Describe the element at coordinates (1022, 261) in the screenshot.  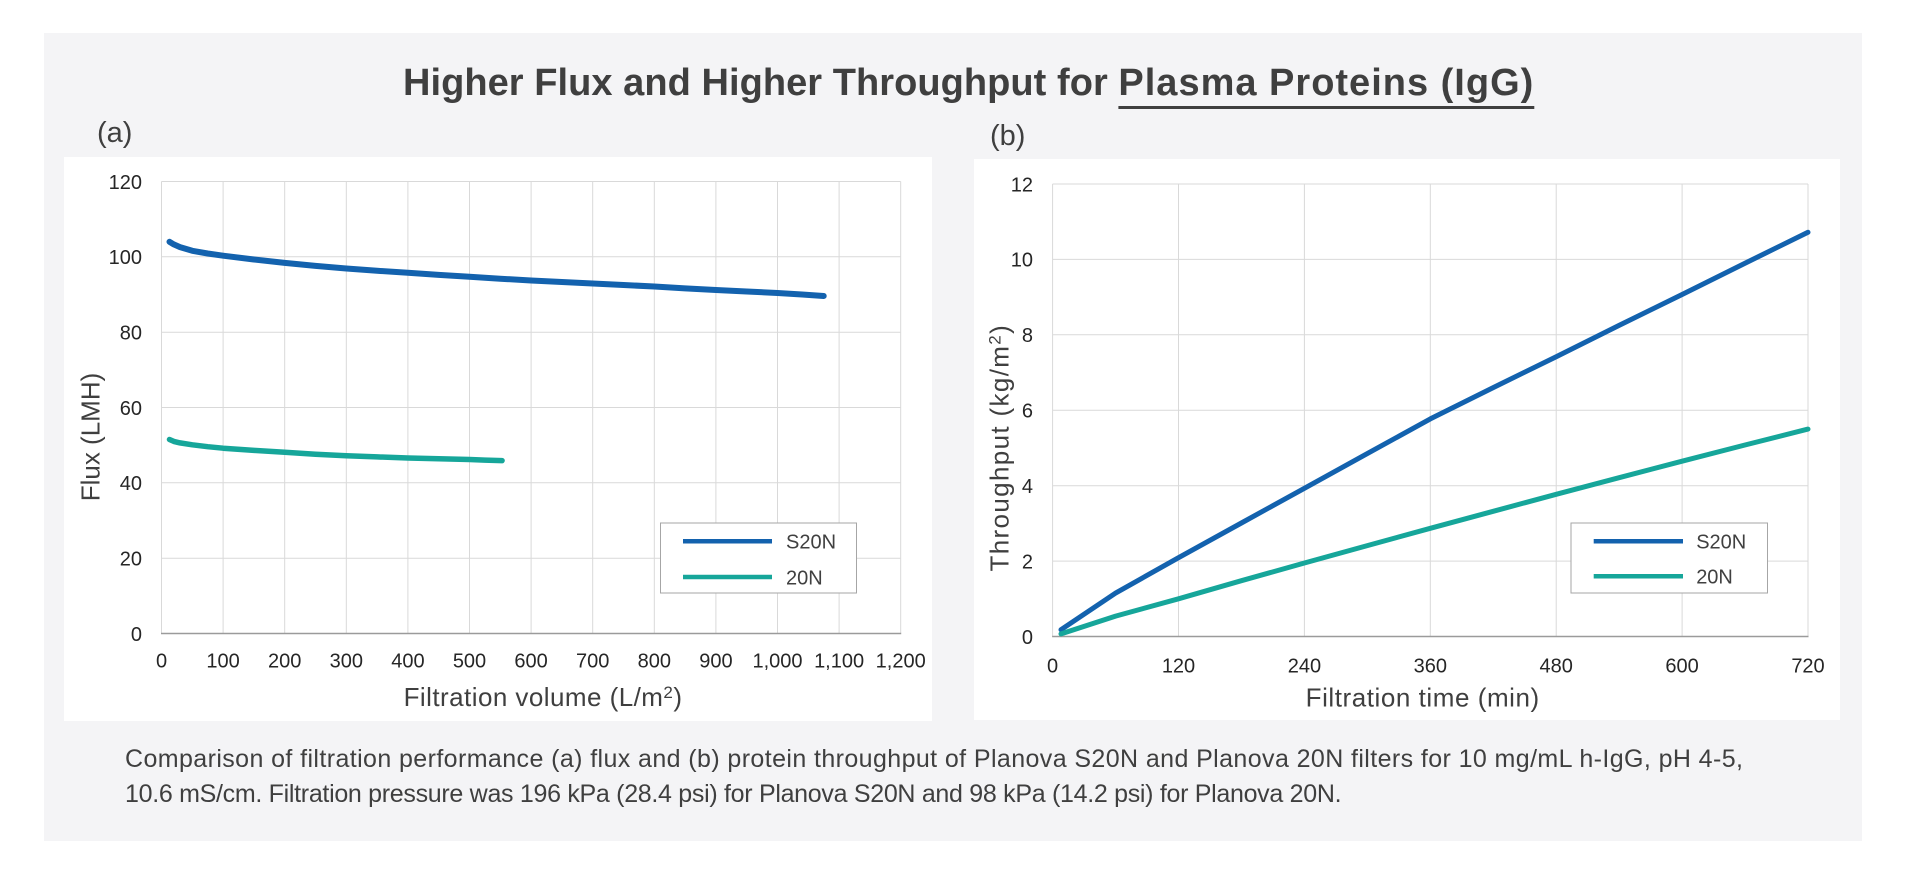
I see `svg-text: 10` at that location.